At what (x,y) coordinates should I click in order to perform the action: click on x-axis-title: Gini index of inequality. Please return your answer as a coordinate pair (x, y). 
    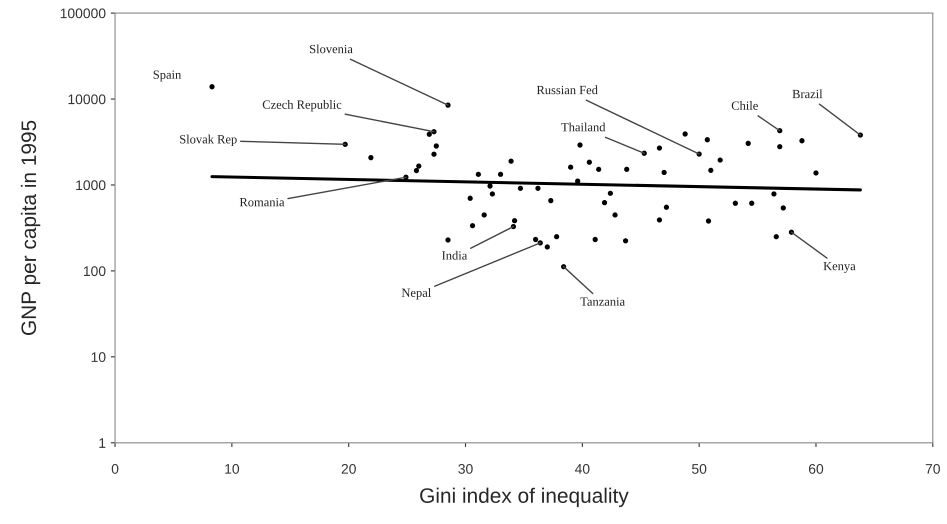
    Looking at the image, I should click on (524, 498).